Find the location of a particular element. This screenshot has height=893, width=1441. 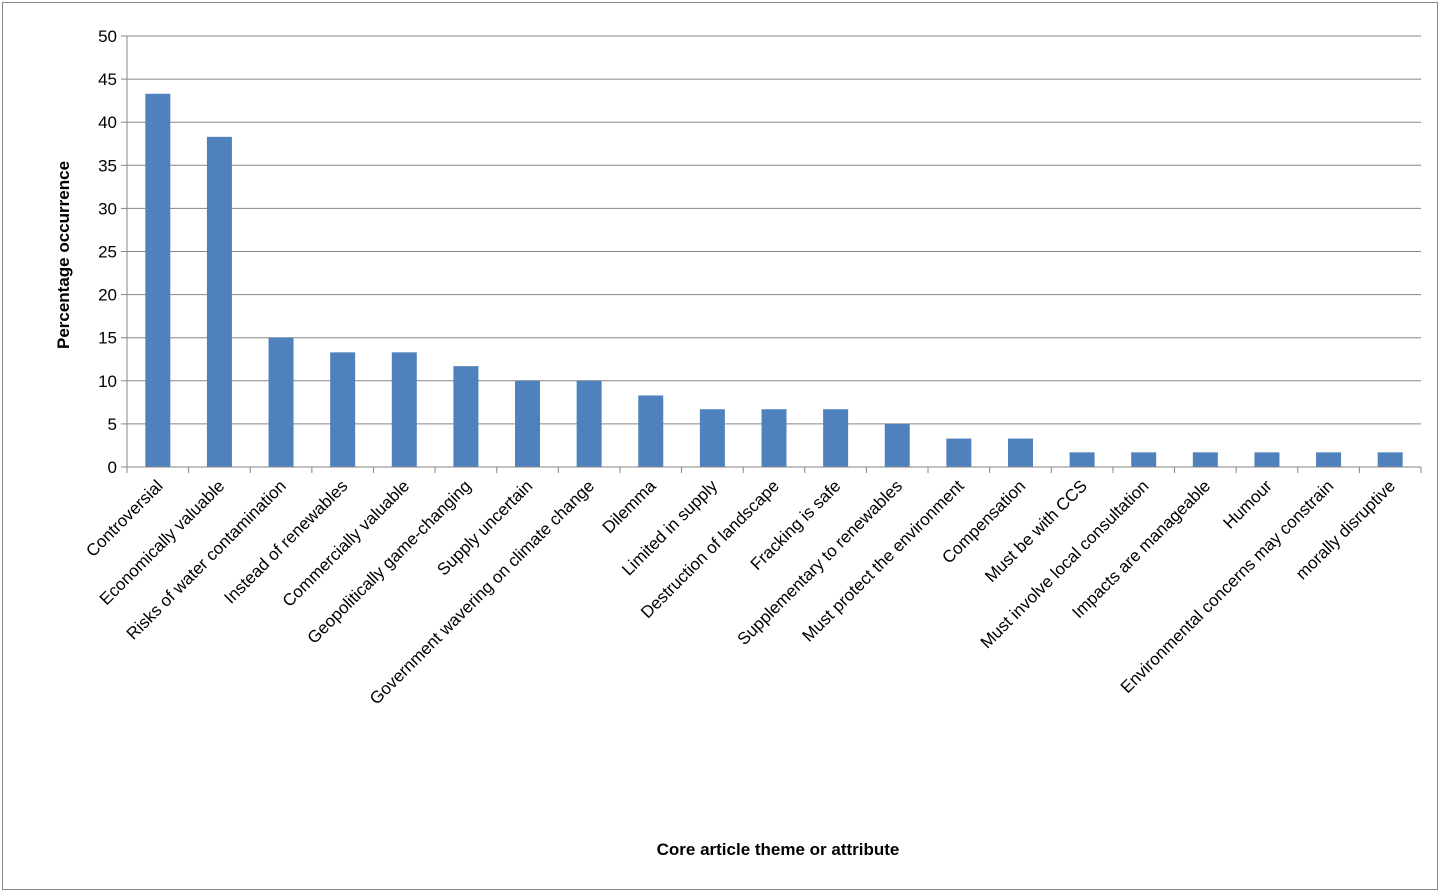

x-tick-label: Government wavering on climate change is located at coordinates (482, 592).